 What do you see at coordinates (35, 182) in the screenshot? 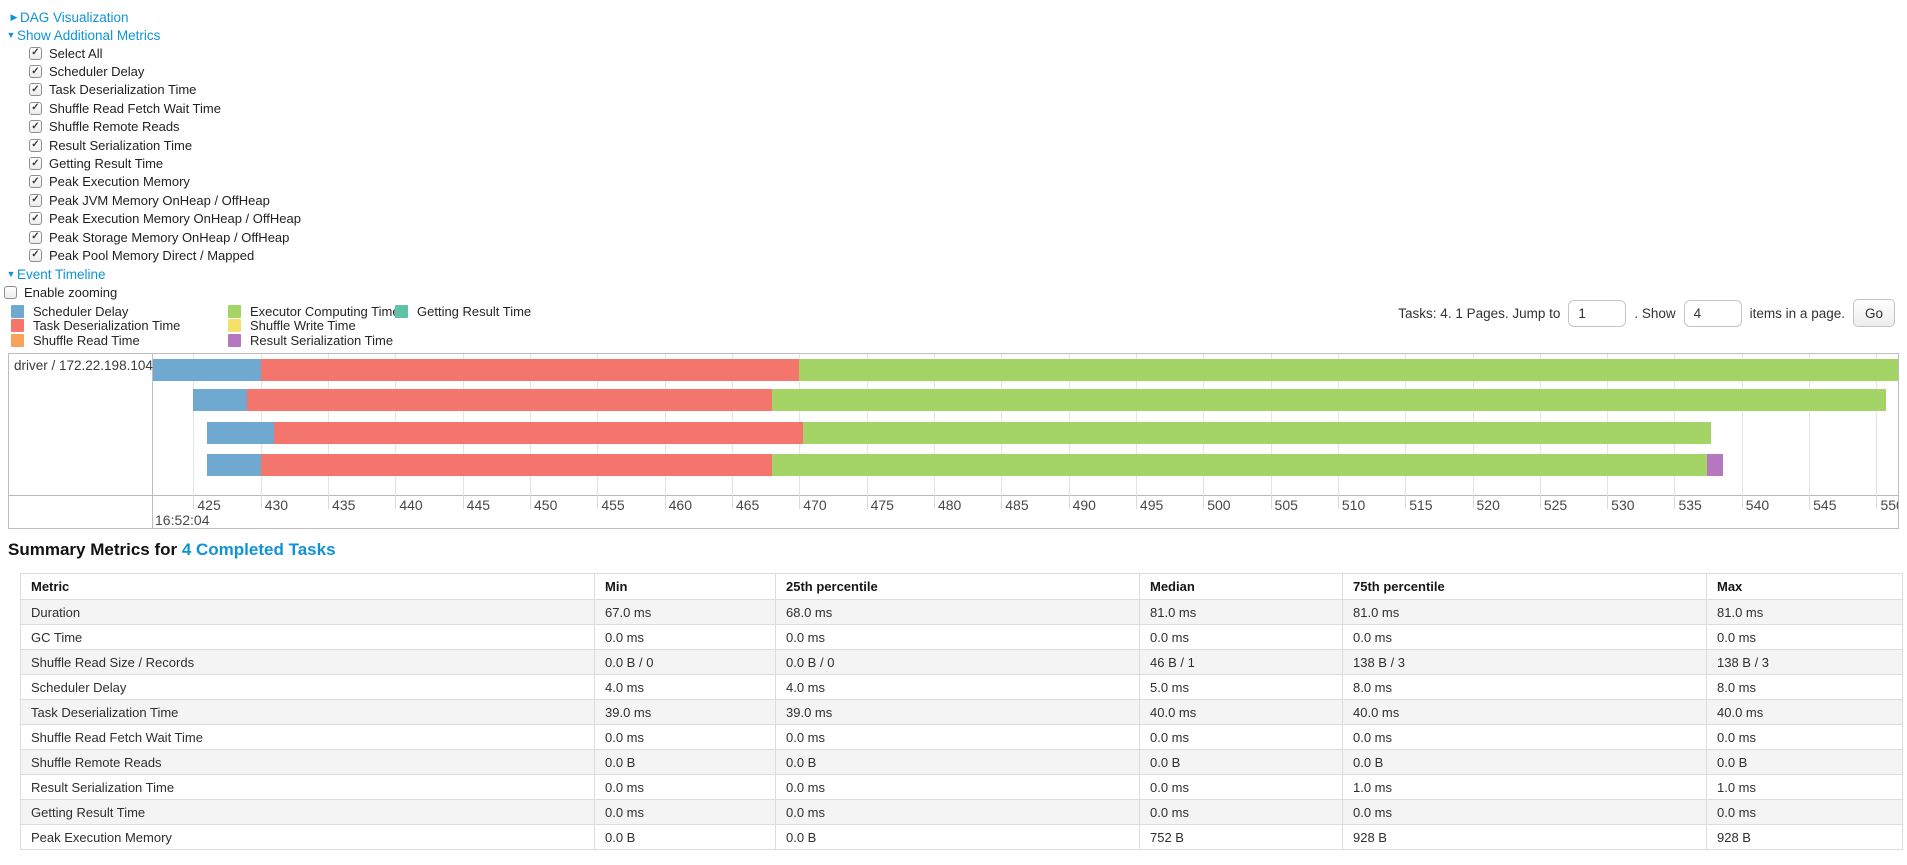
I see `checkbox-peak-execution-memory` at bounding box center [35, 182].